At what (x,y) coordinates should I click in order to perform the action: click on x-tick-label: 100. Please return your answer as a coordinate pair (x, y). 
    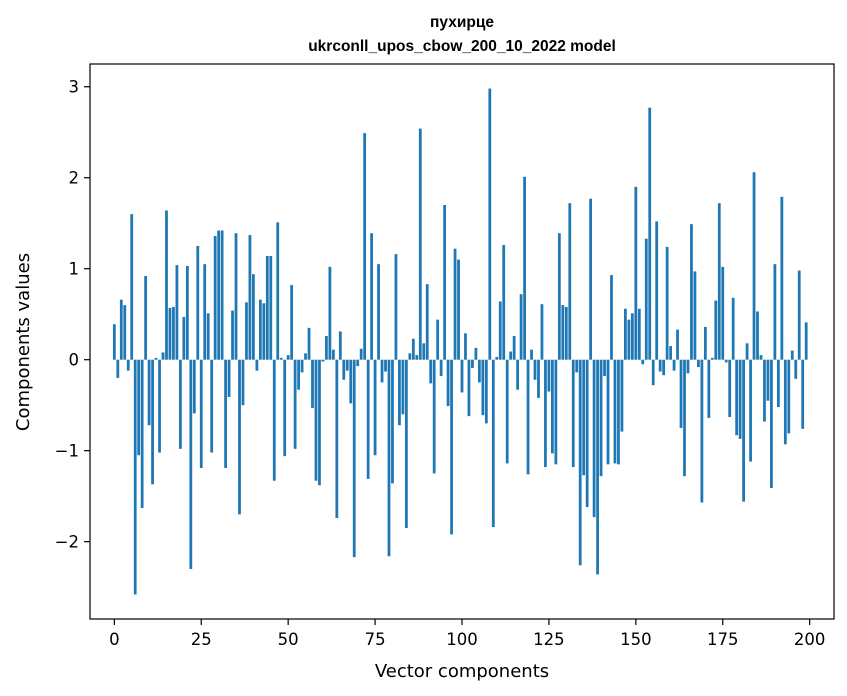
    Looking at the image, I should click on (462, 639).